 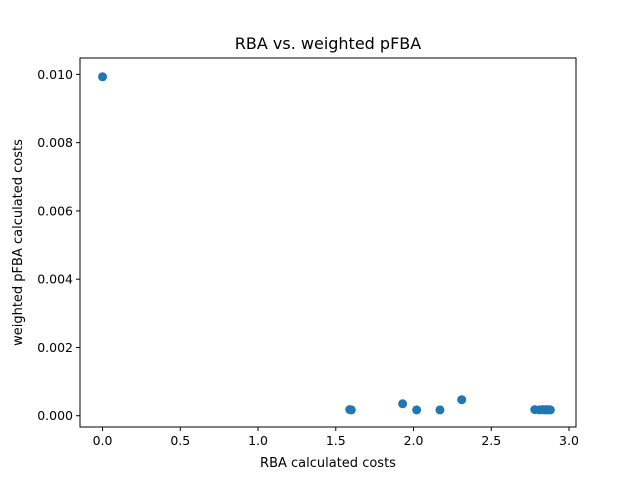 I want to click on x-axis-ticks: 0.0 0.5 1.0 1.5 2.0 2.5 3.0, so click(x=336, y=437).